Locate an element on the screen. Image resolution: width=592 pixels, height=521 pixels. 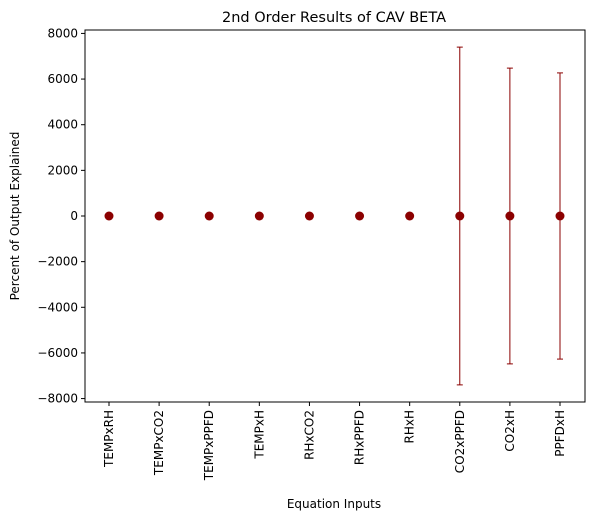
x-tick-label: TEMPxH is located at coordinates (259, 435).